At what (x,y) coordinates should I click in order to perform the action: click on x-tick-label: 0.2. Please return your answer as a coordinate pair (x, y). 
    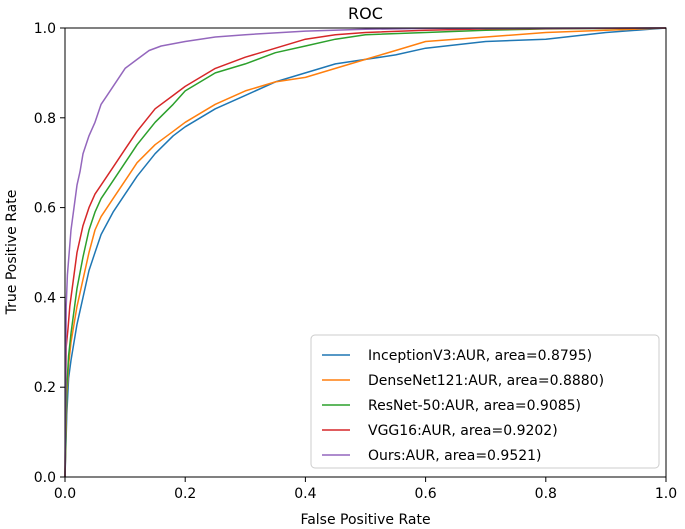
    Looking at the image, I should click on (185, 494).